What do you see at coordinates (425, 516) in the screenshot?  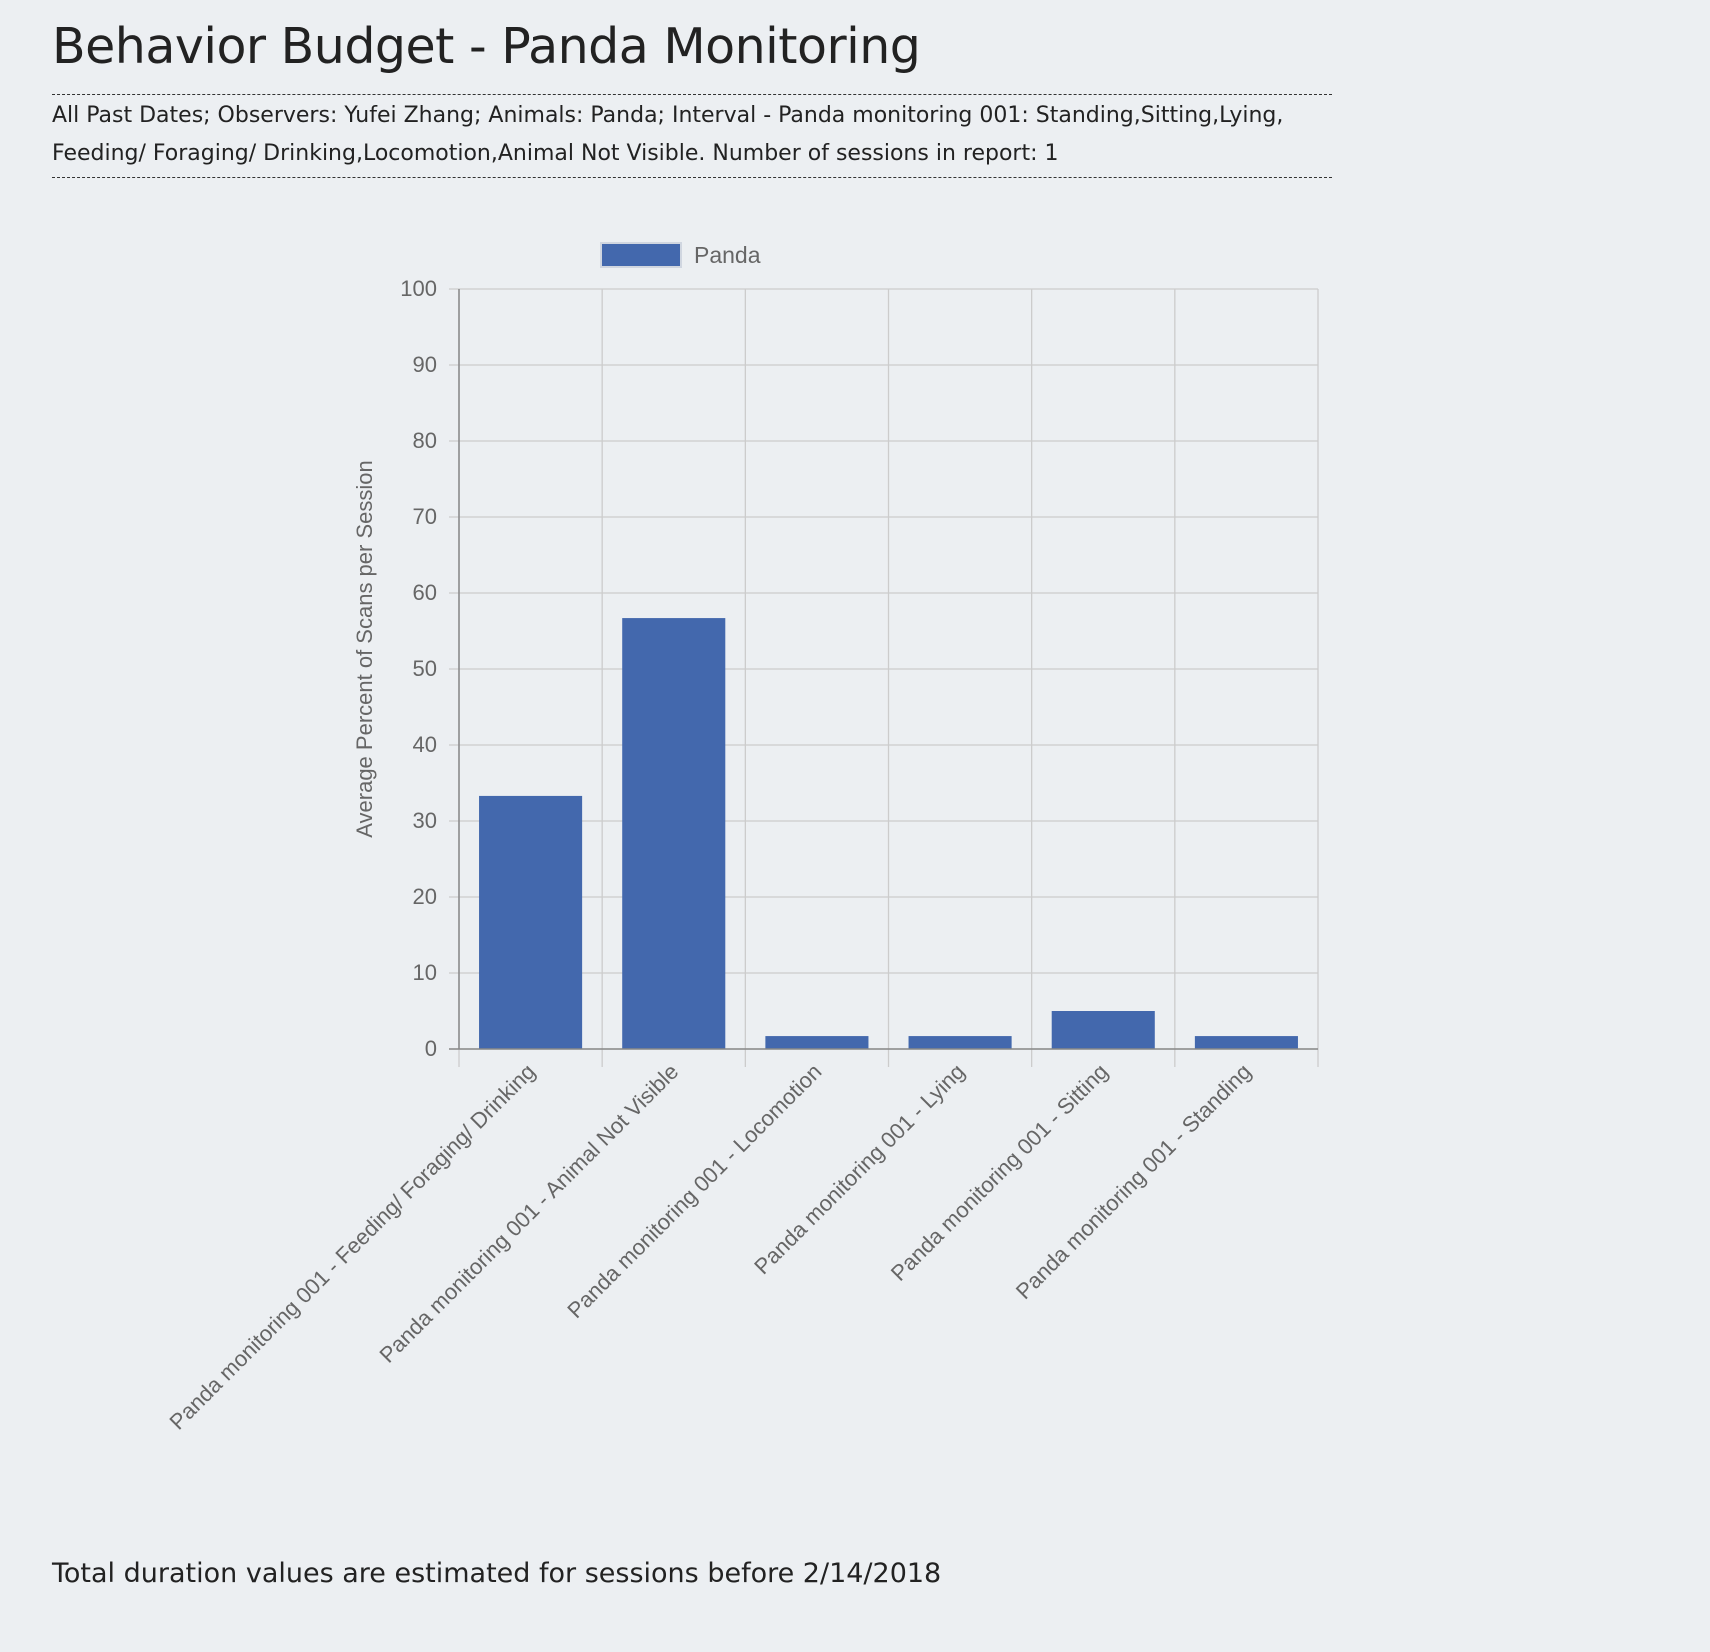 I see `y-tick-label: 70` at bounding box center [425, 516].